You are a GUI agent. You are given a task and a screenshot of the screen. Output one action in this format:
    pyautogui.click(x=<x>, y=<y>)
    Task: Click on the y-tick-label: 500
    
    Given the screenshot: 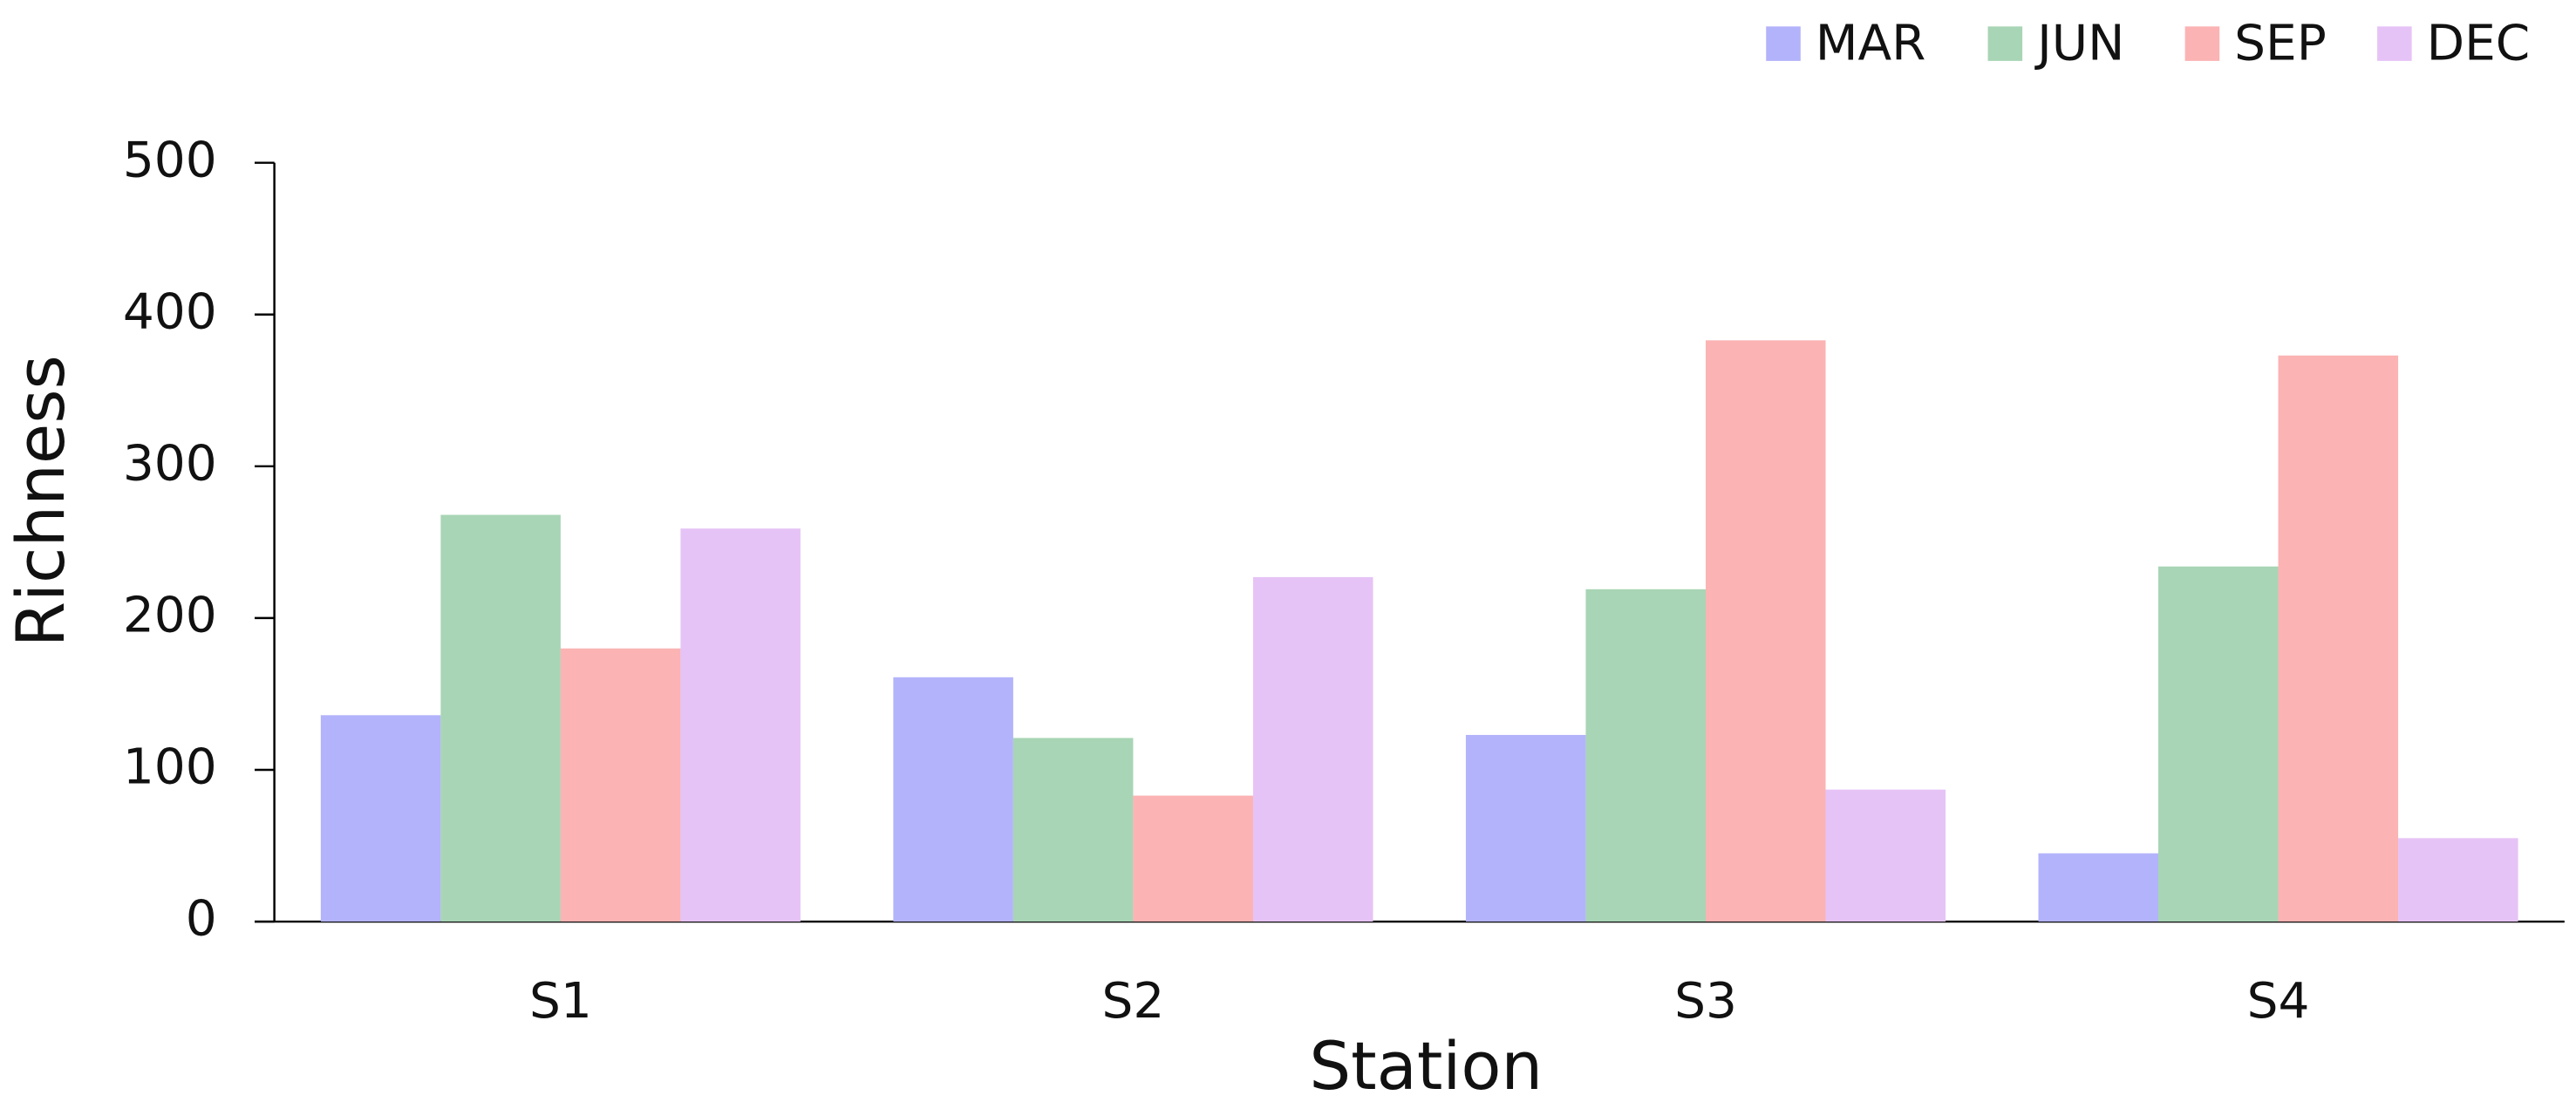 What is the action you would take?
    pyautogui.click(x=170, y=160)
    